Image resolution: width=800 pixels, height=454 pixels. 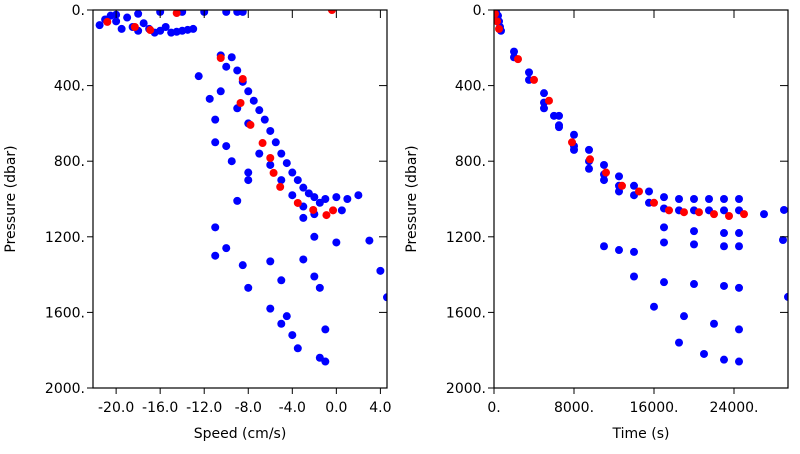 I want to click on y-tick-label: 2000., so click(x=65, y=389).